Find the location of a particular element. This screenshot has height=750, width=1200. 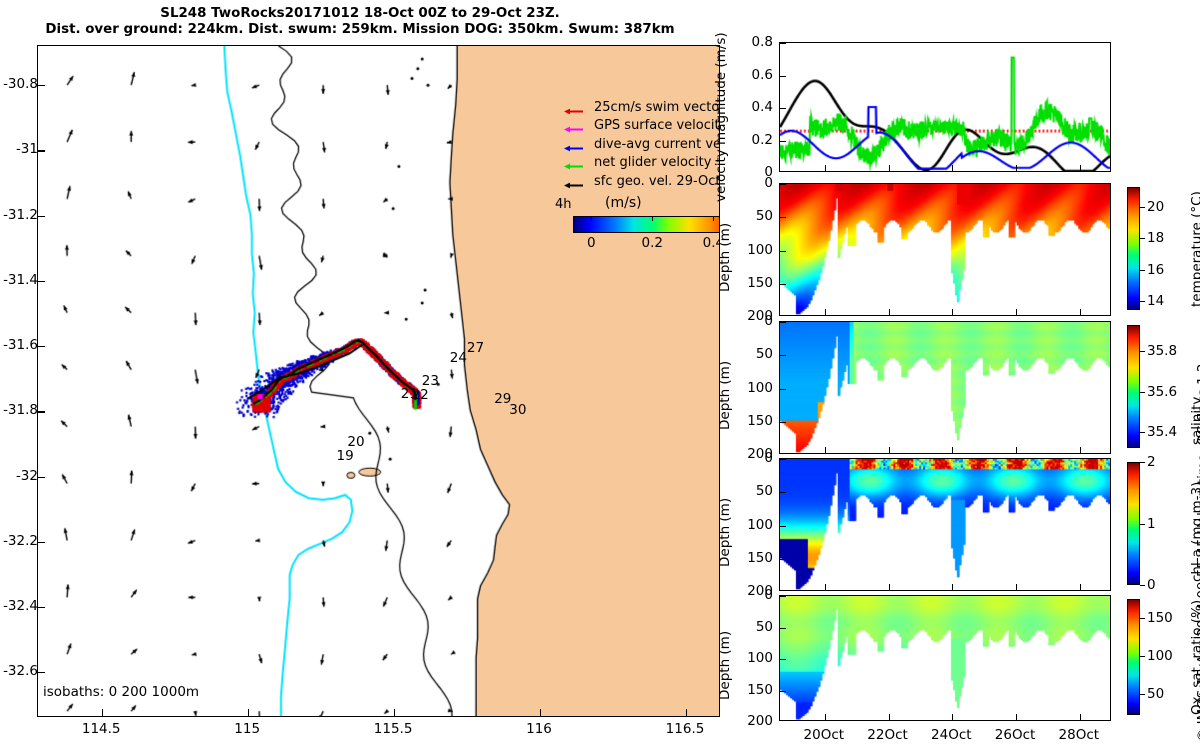

map-day-label: 22 is located at coordinates (420, 395).